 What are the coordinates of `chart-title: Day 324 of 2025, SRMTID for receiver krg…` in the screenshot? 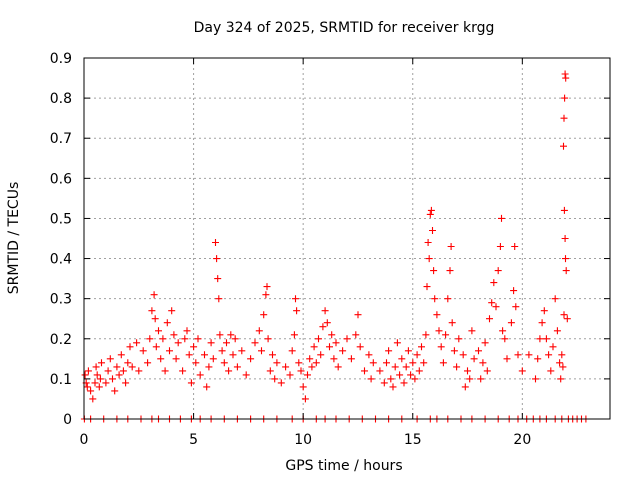 It's located at (344, 28).